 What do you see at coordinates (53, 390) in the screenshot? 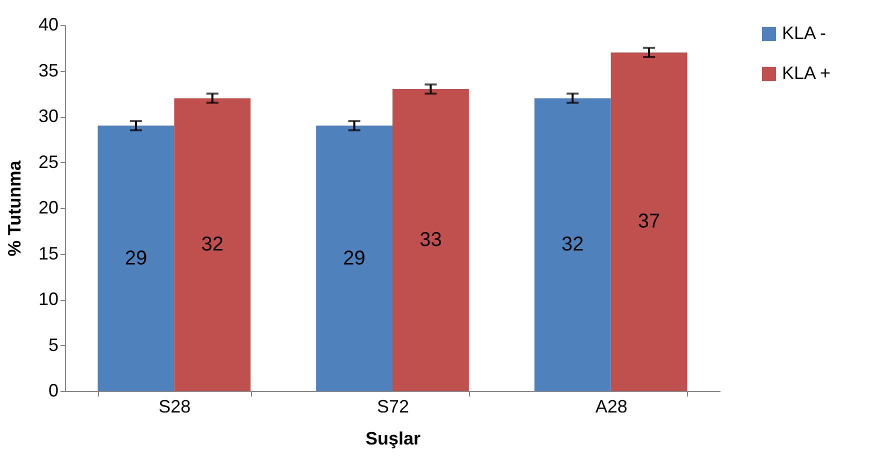
I see `y-tick-label: 0` at bounding box center [53, 390].